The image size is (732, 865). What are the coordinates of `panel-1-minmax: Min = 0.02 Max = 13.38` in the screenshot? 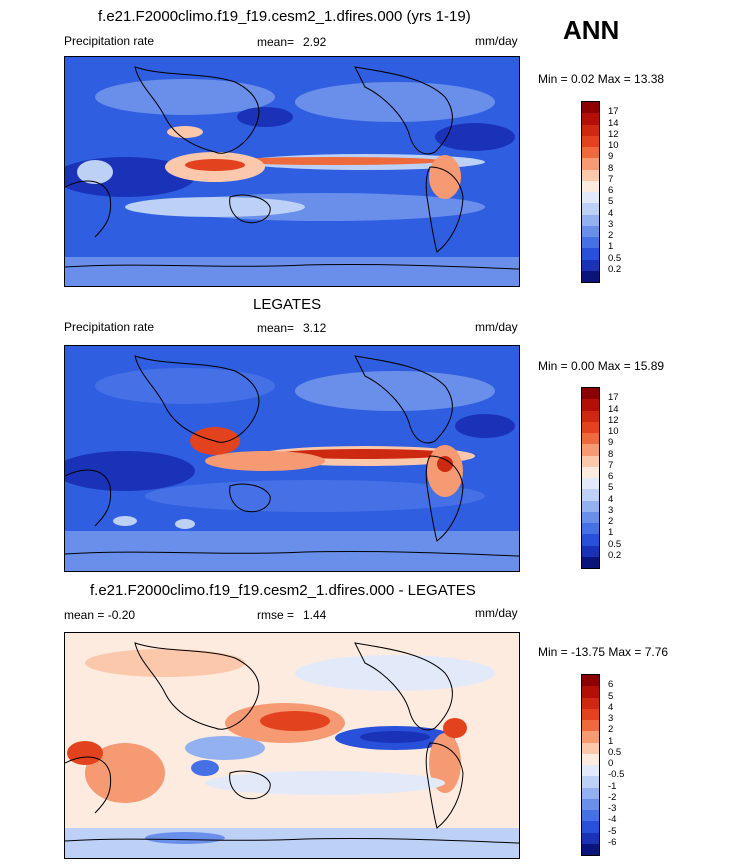 It's located at (601, 79).